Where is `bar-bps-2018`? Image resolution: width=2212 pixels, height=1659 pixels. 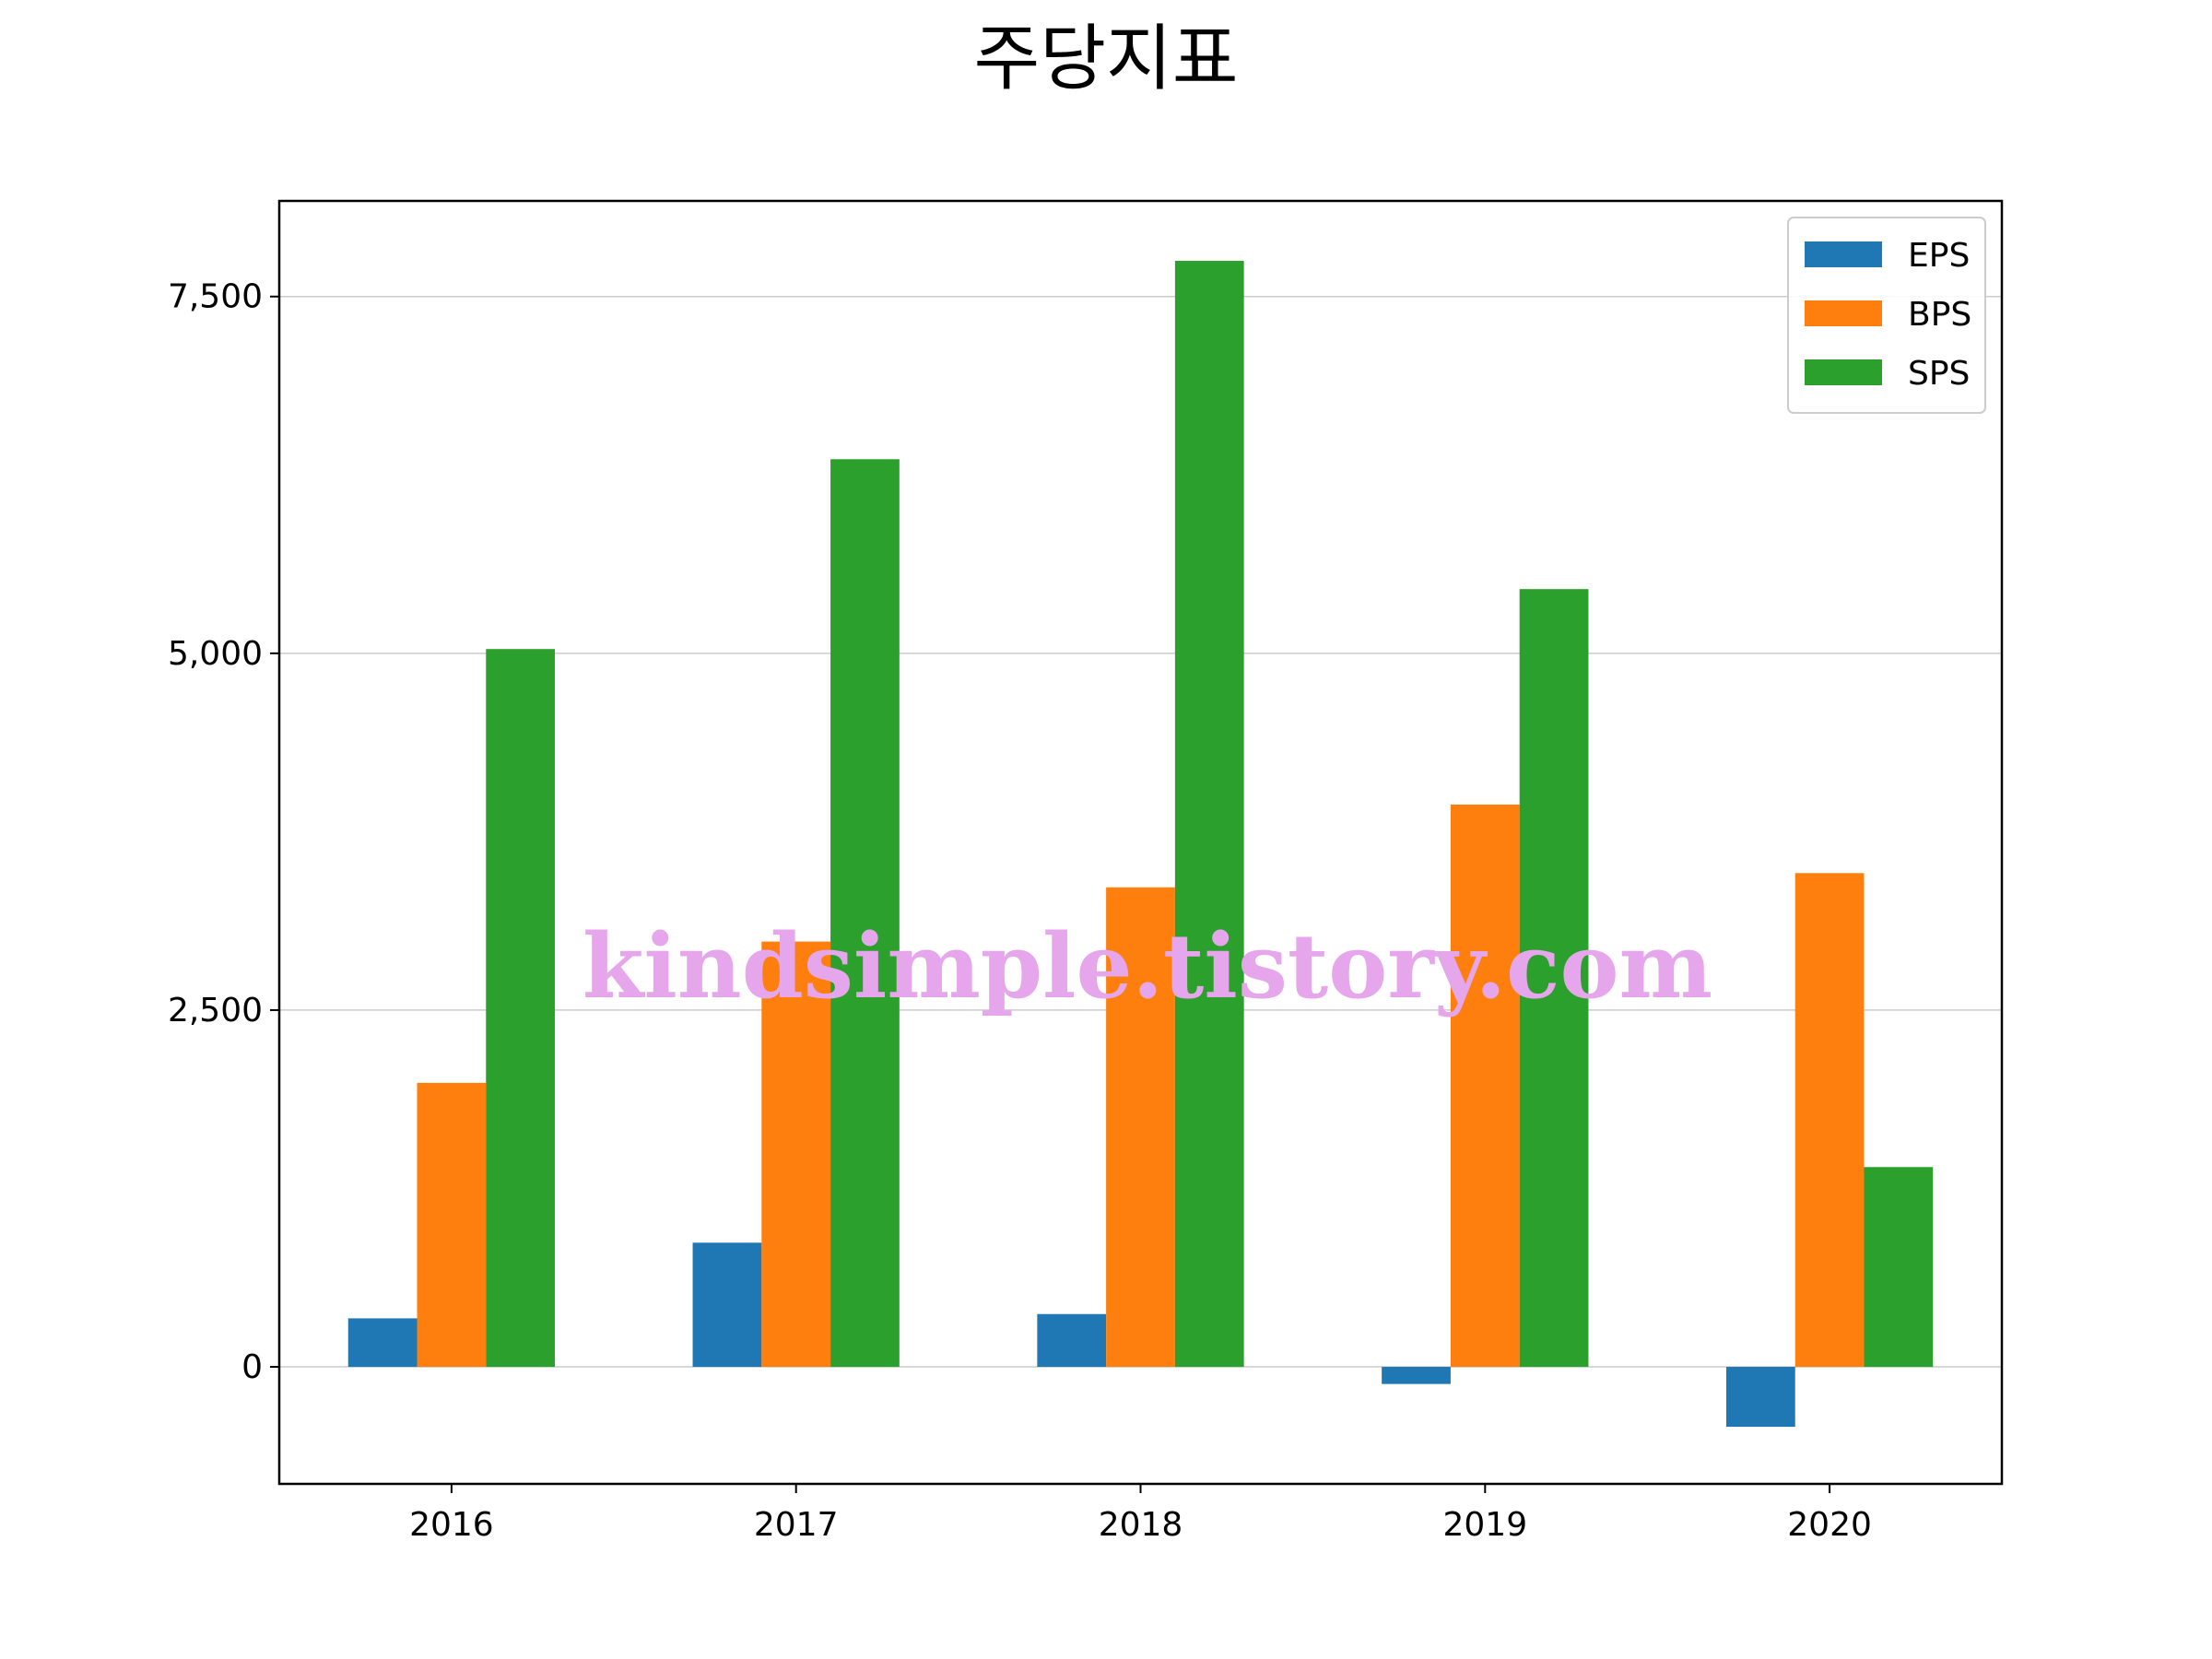
bar-bps-2018 is located at coordinates (1140, 1127).